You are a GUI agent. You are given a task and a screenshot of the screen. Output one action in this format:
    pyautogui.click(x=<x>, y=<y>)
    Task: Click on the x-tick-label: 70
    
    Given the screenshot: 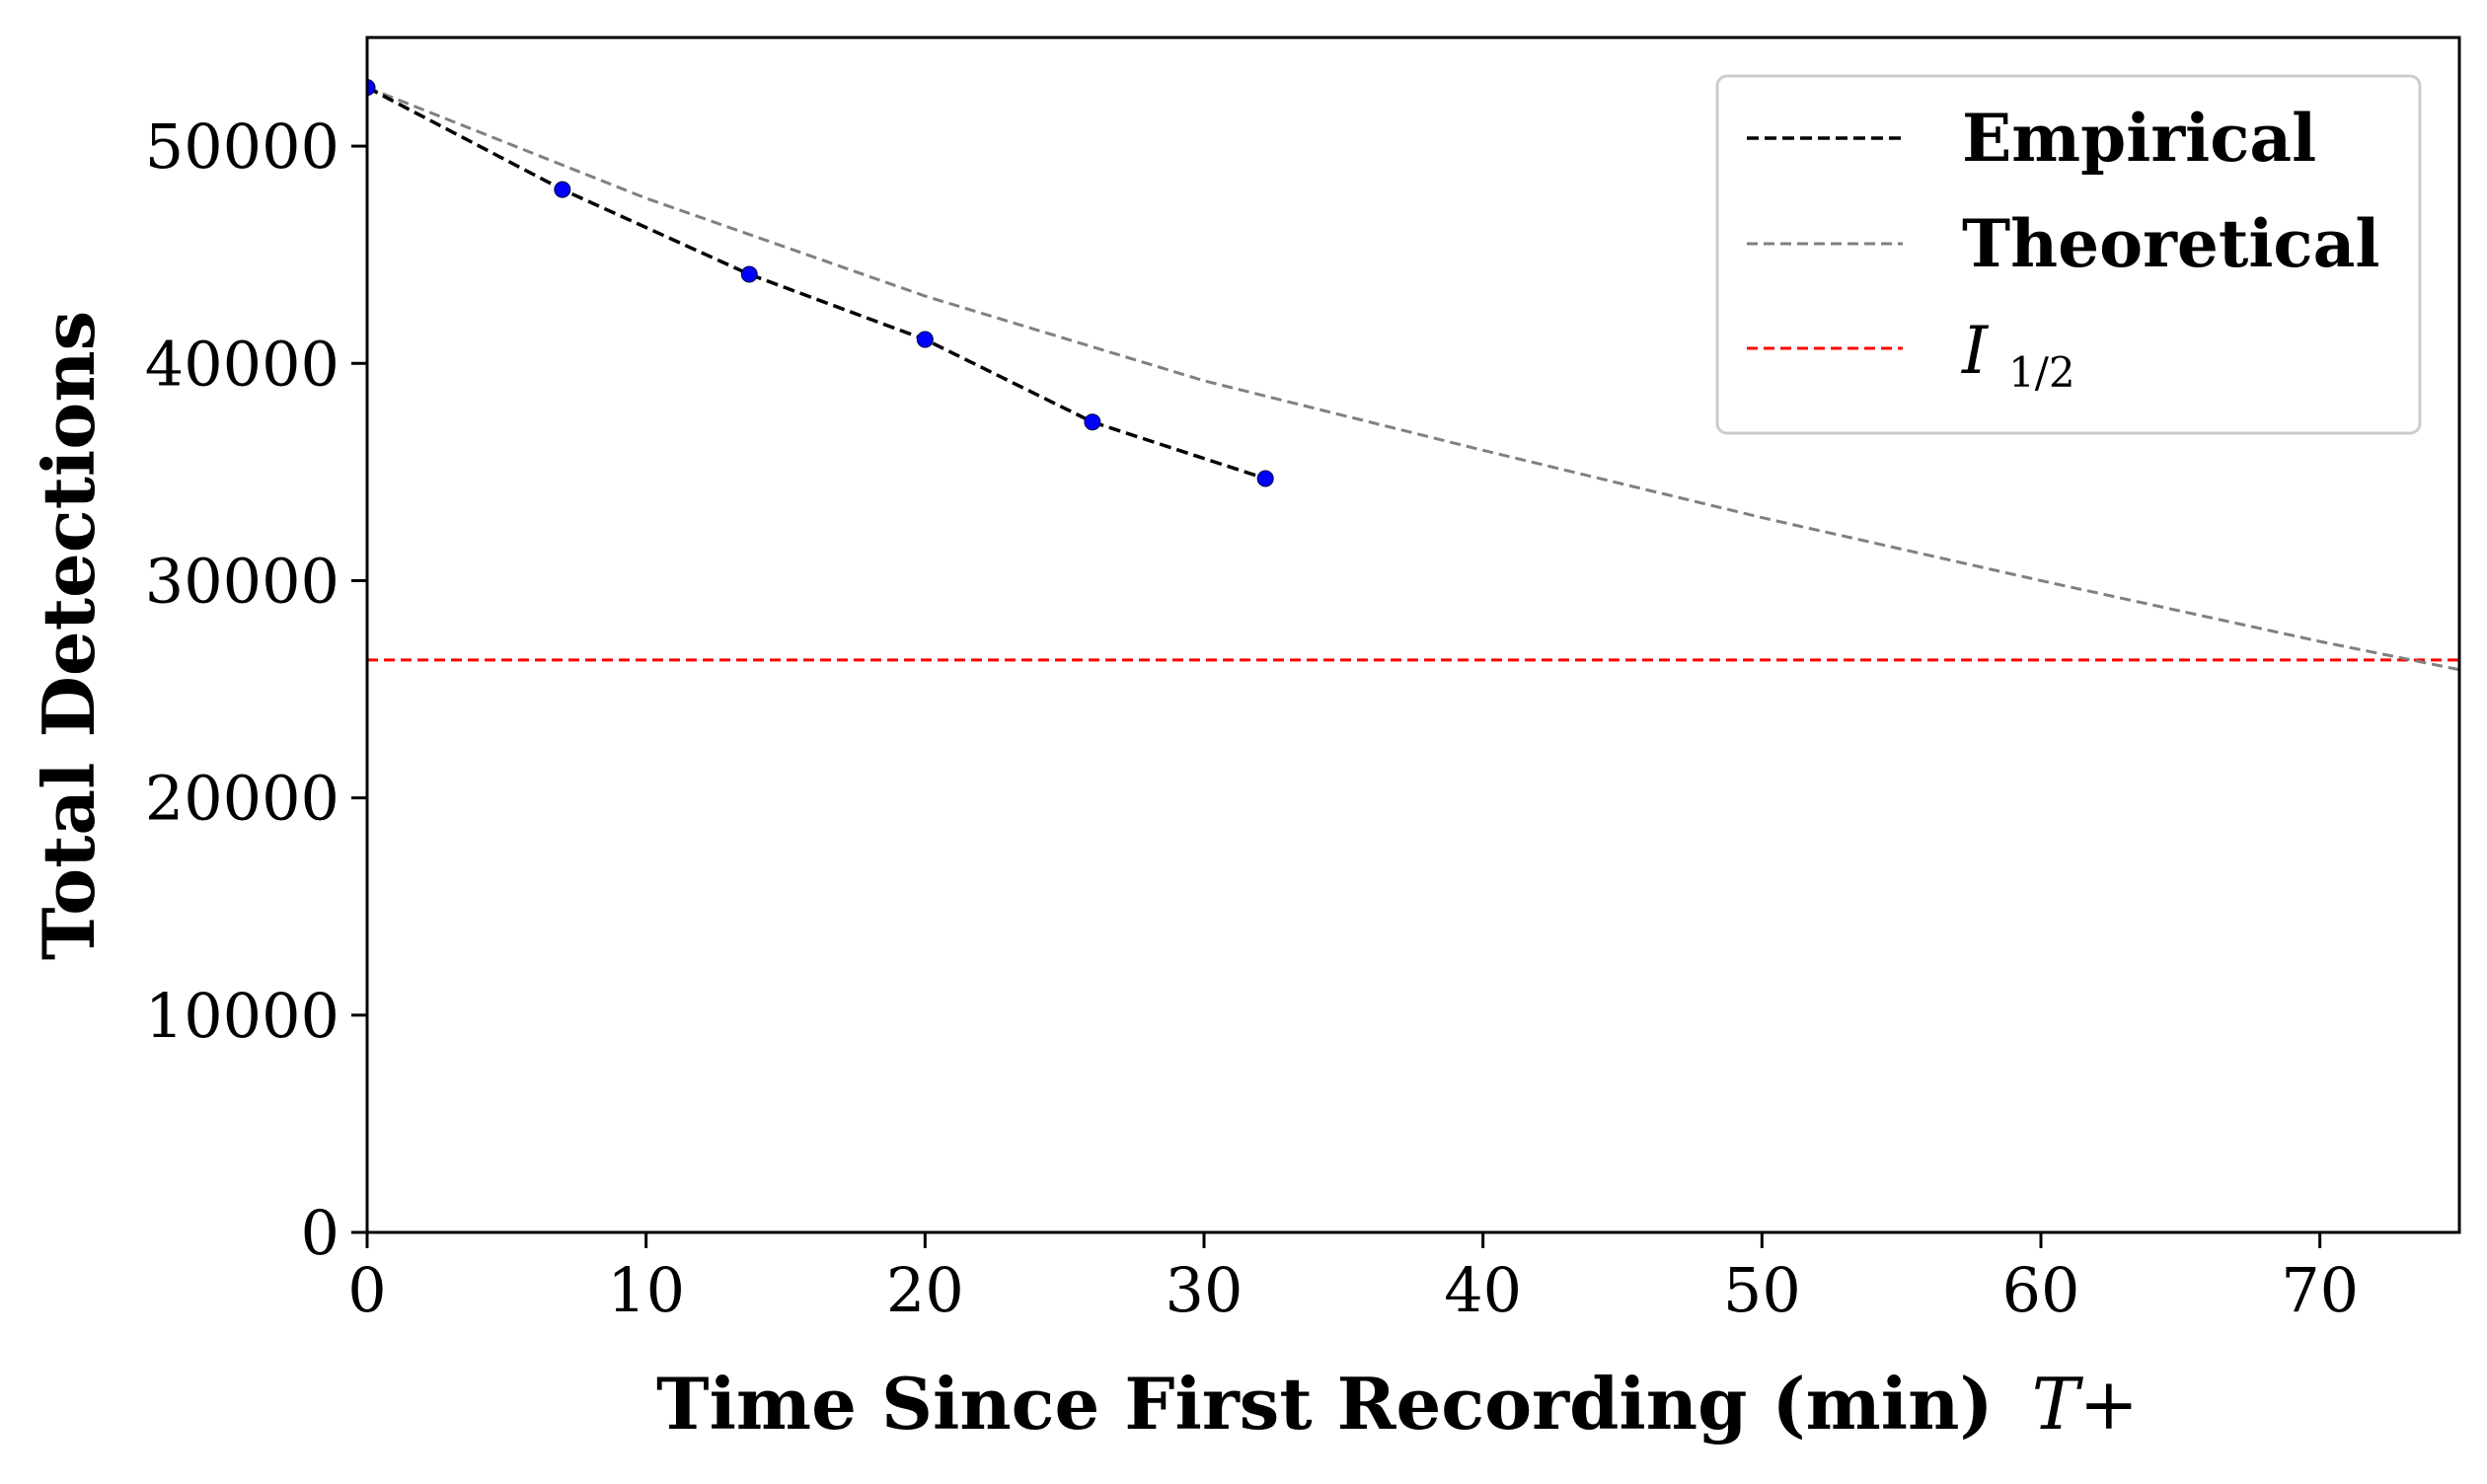 What is the action you would take?
    pyautogui.click(x=2320, y=1290)
    